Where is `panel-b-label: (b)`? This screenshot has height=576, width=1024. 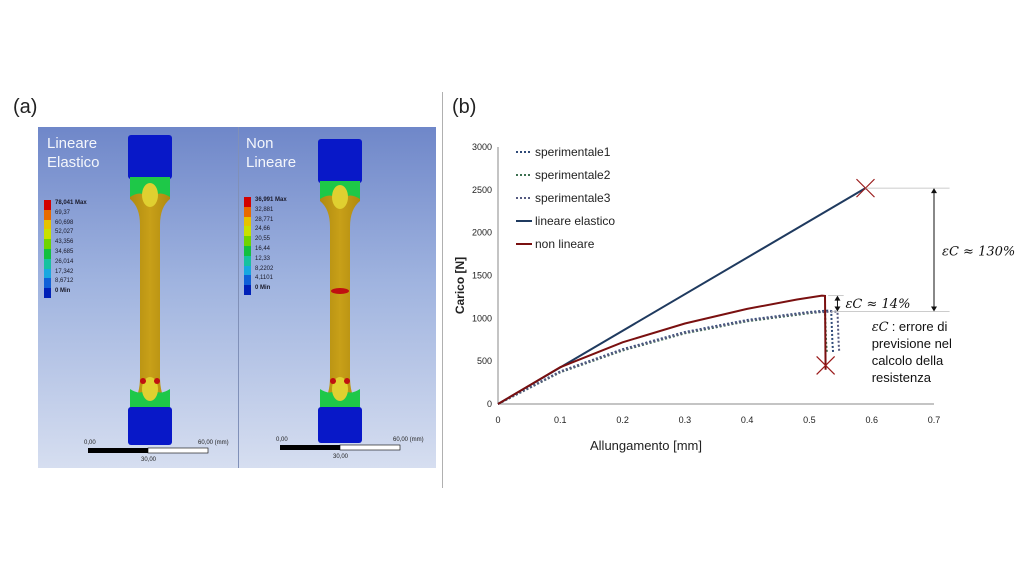 panel-b-label: (b) is located at coordinates (464, 107).